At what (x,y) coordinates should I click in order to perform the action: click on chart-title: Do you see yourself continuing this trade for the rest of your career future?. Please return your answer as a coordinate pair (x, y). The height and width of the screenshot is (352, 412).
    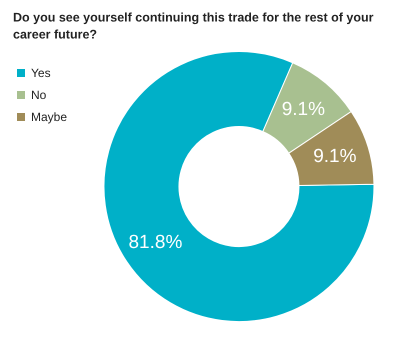
    Looking at the image, I should click on (195, 26).